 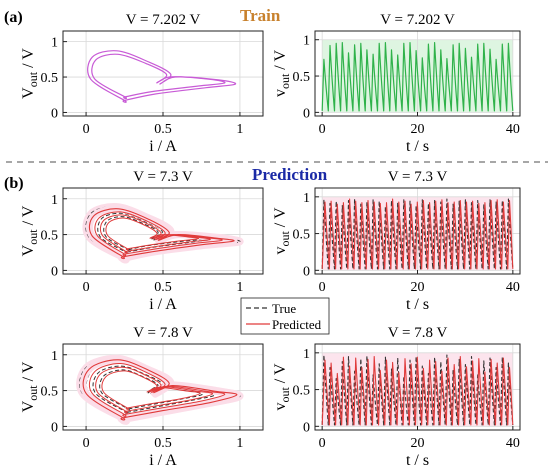 I want to click on chart-b2-time: 0 20 40 0 0.5 1 V = 7.8 V t / s vout / V, so click(x=396, y=397).